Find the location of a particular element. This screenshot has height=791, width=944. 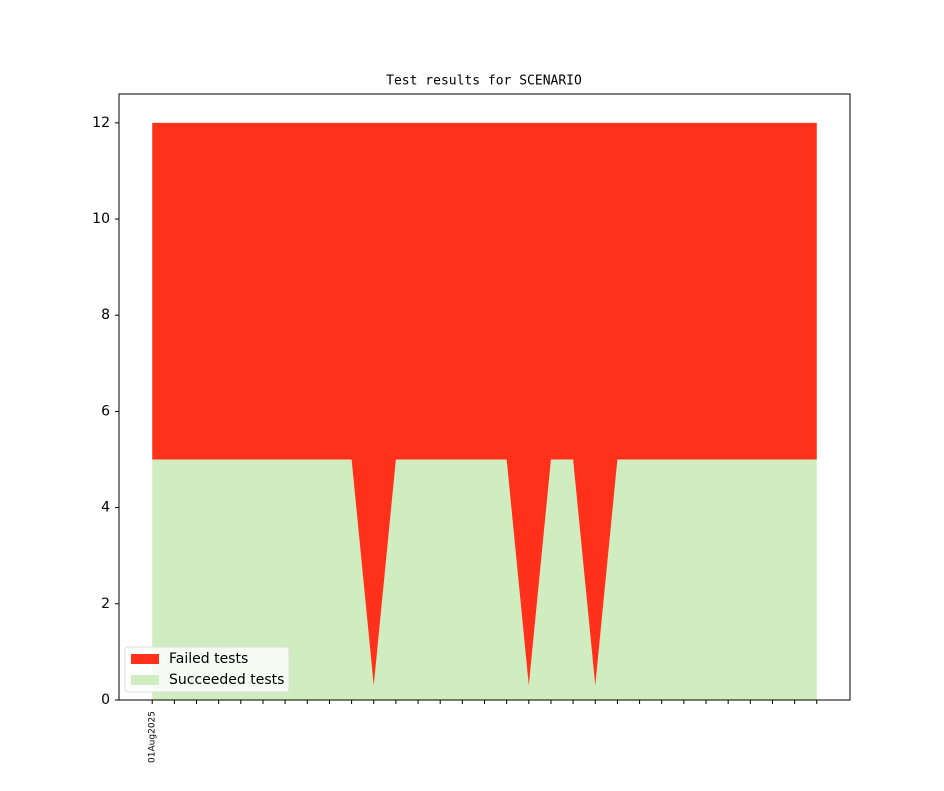

chart-title: Test results for SCENARIO is located at coordinates (484, 81).